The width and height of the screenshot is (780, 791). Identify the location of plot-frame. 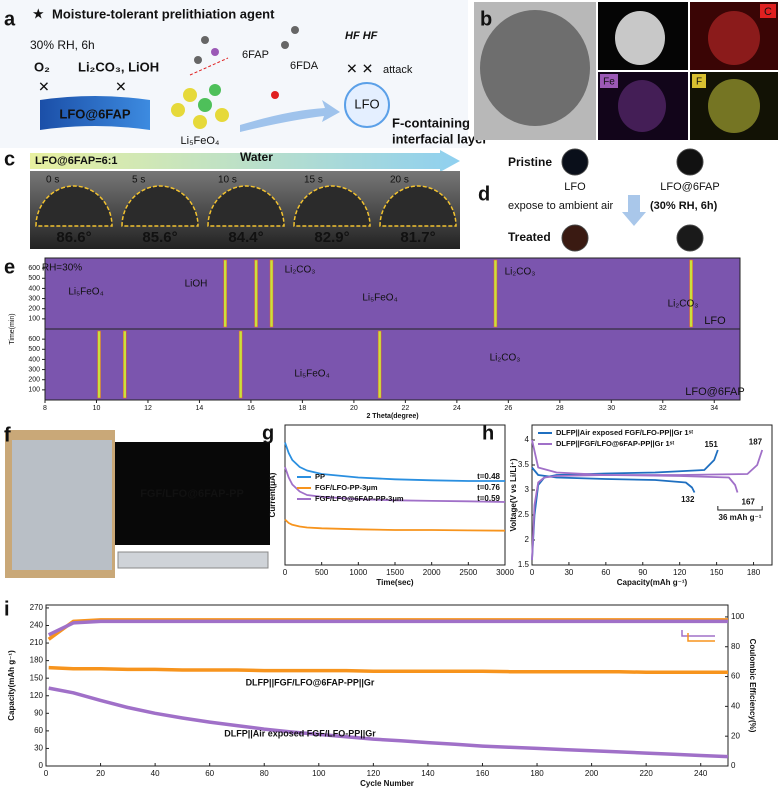
(652, 495).